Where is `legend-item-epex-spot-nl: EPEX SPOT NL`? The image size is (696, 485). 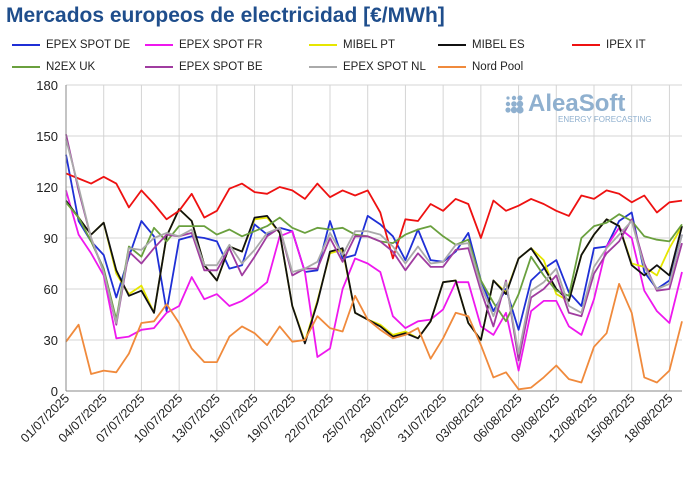
legend-item-epex-spot-nl: EPEX SPOT NL is located at coordinates (367, 67).